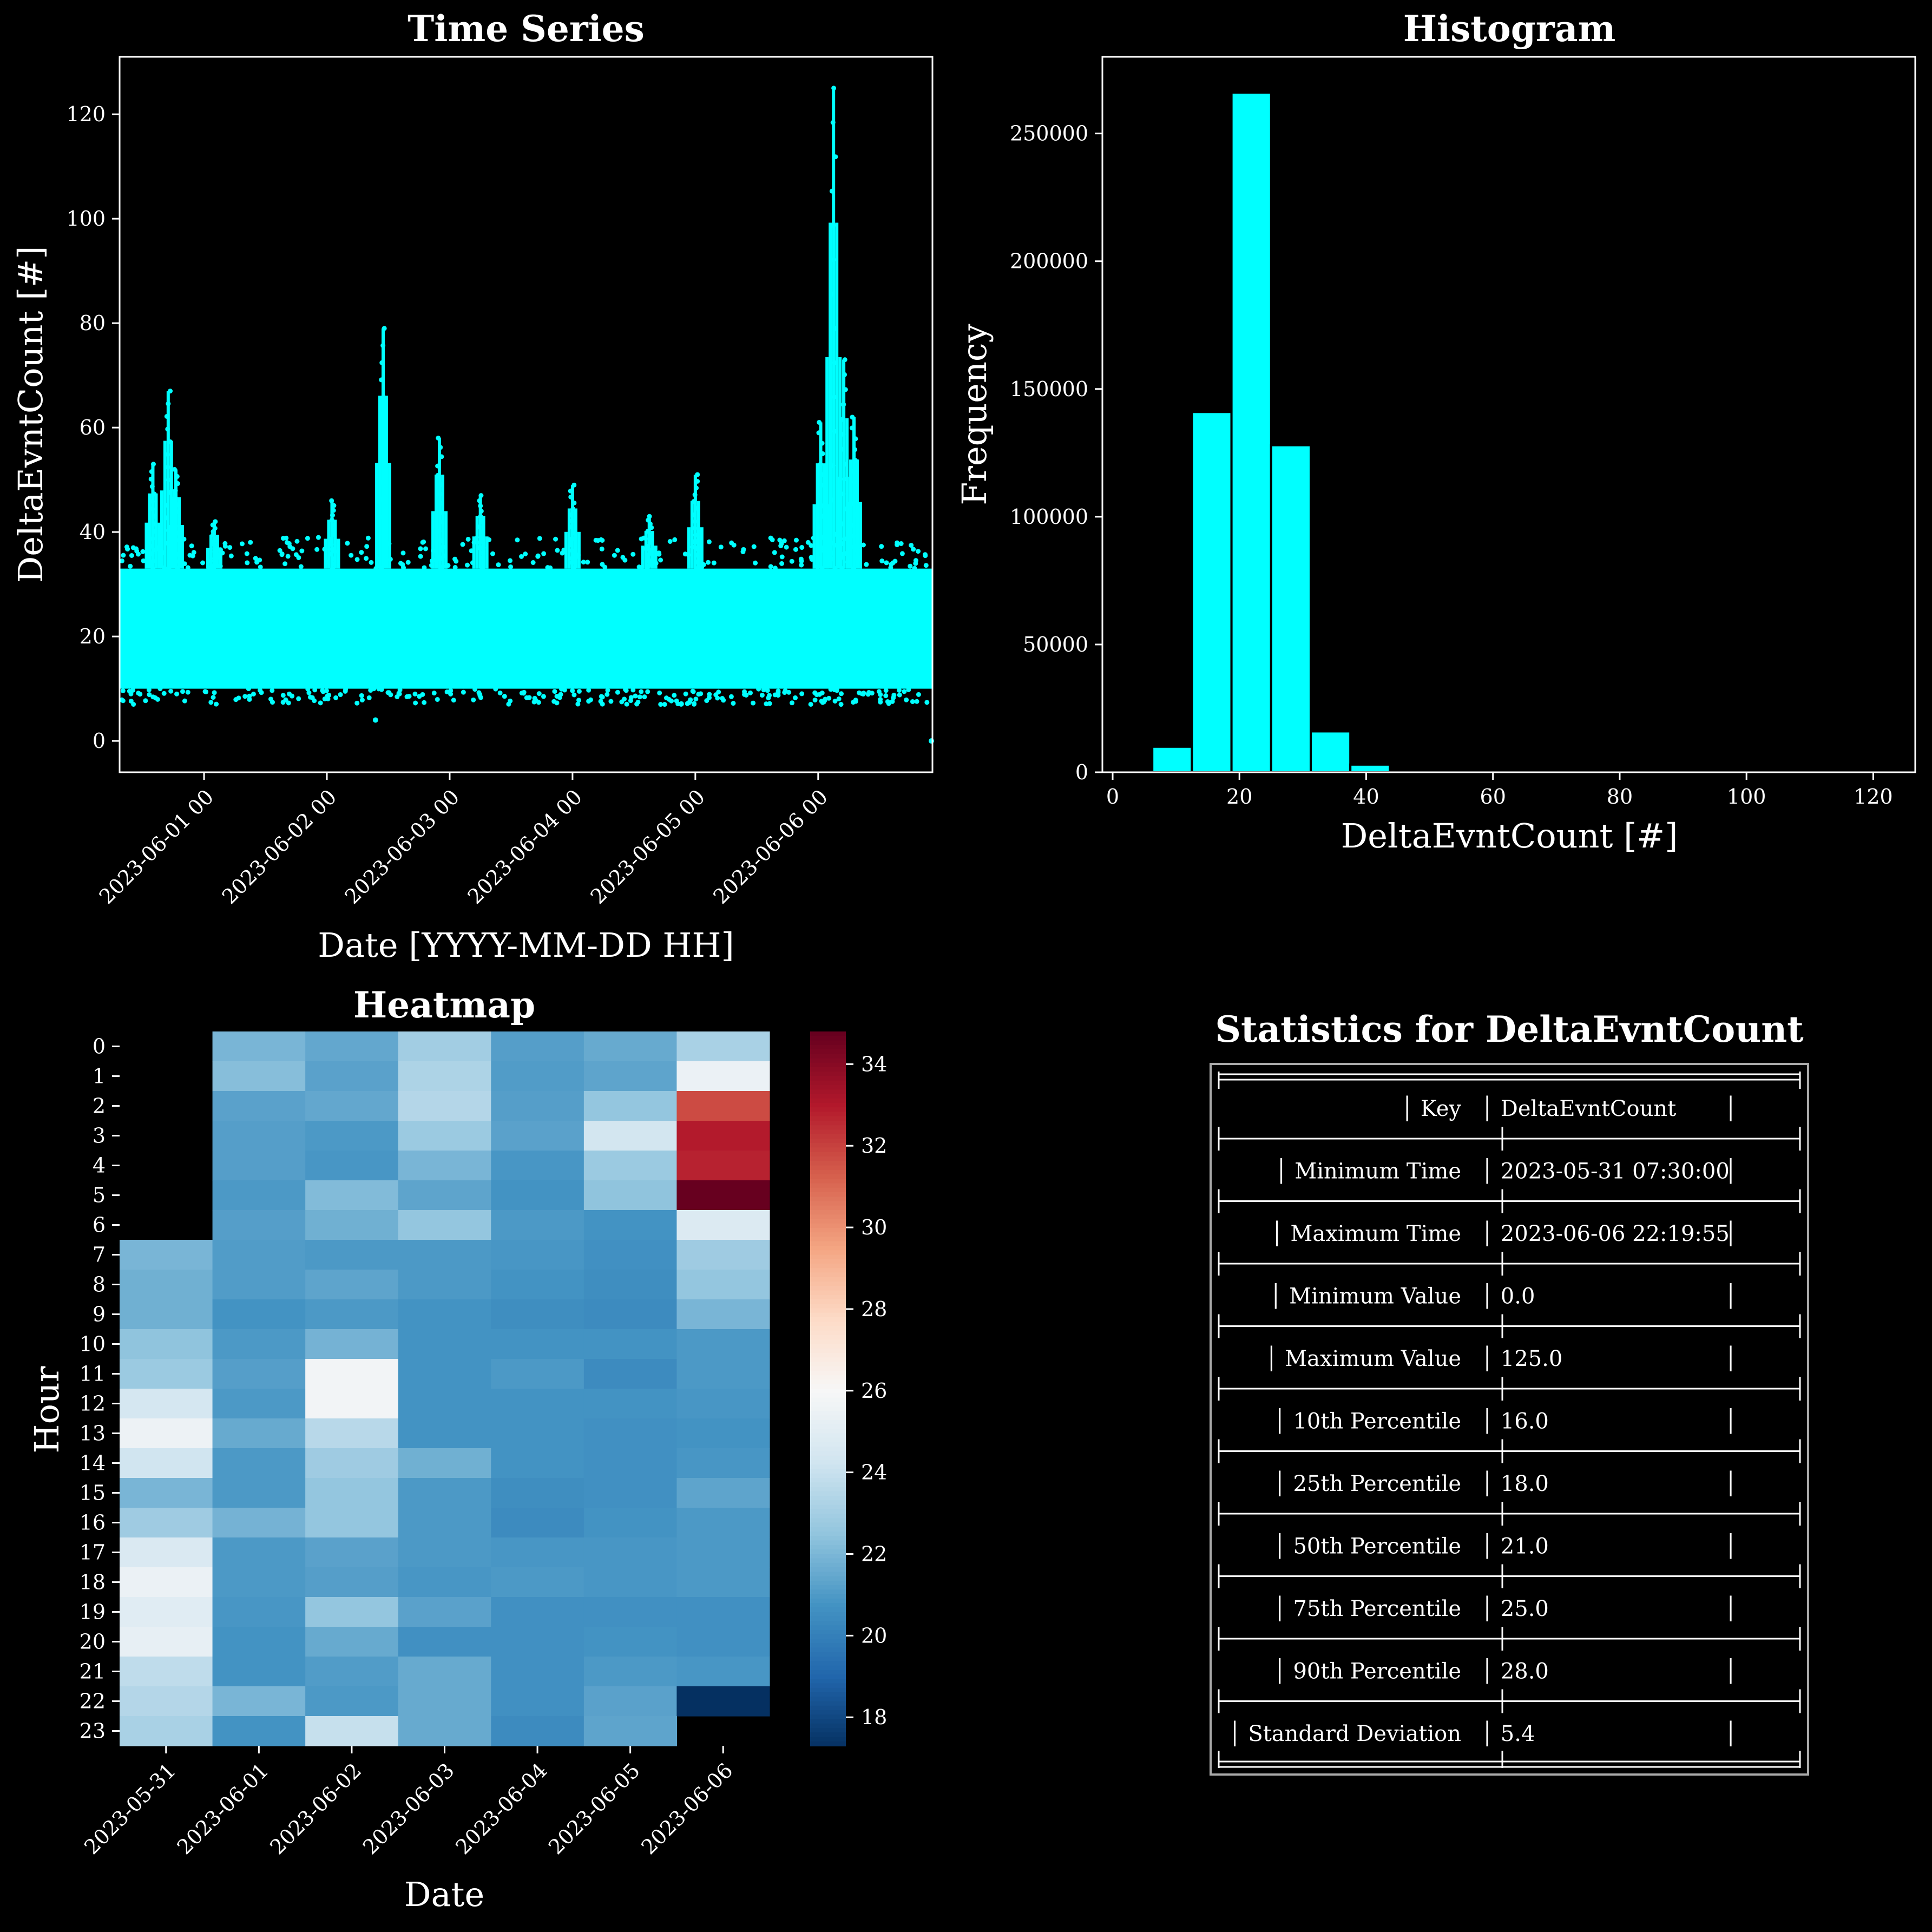  What do you see at coordinates (444, 1005) in the screenshot?
I see `heatmap-title: Heatmap` at bounding box center [444, 1005].